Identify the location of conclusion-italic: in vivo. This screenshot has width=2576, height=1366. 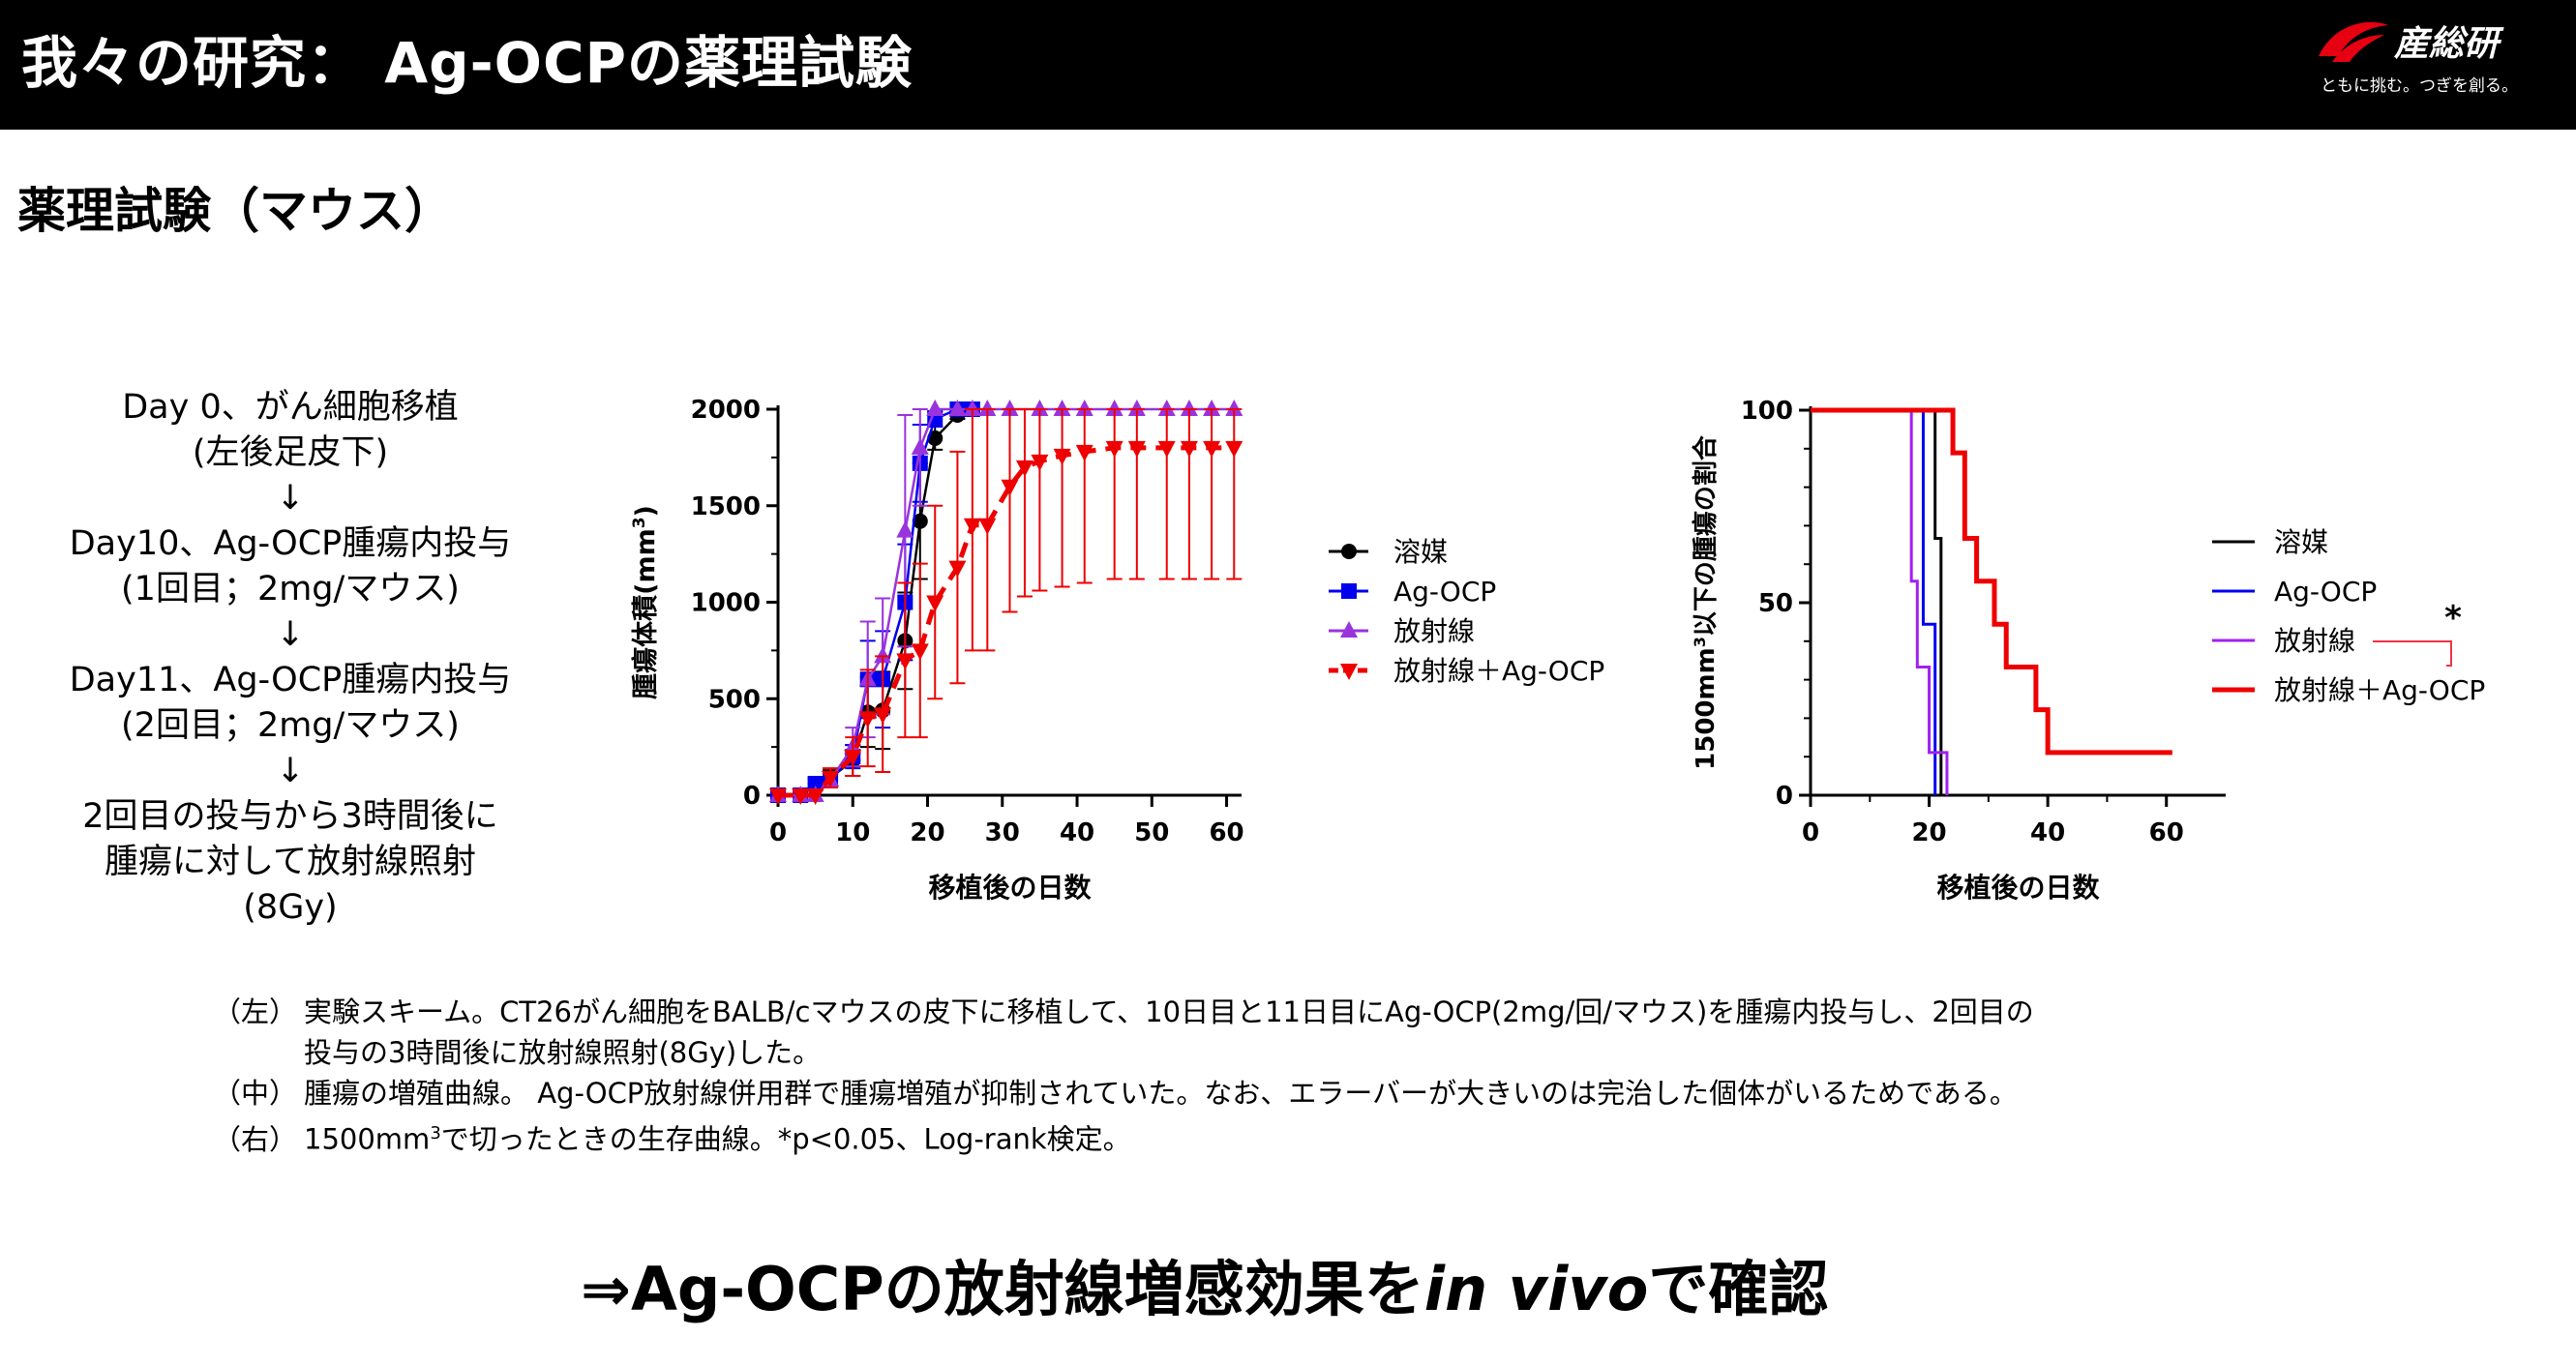
(1536, 1289).